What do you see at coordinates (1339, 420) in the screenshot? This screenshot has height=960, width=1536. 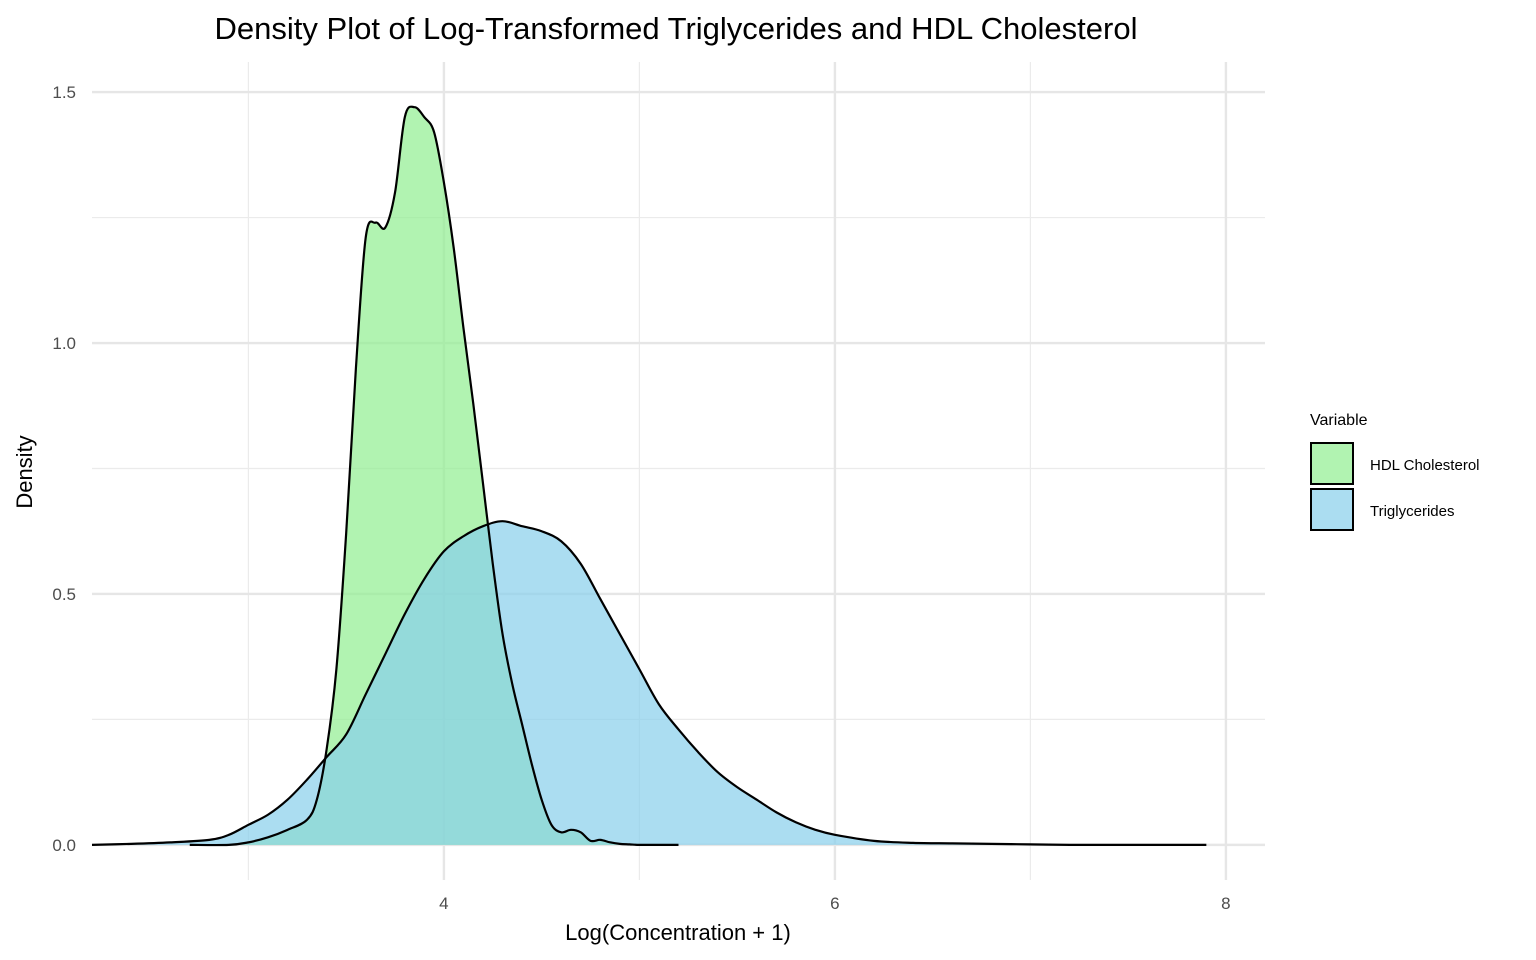 I see `legend-title: Variable` at bounding box center [1339, 420].